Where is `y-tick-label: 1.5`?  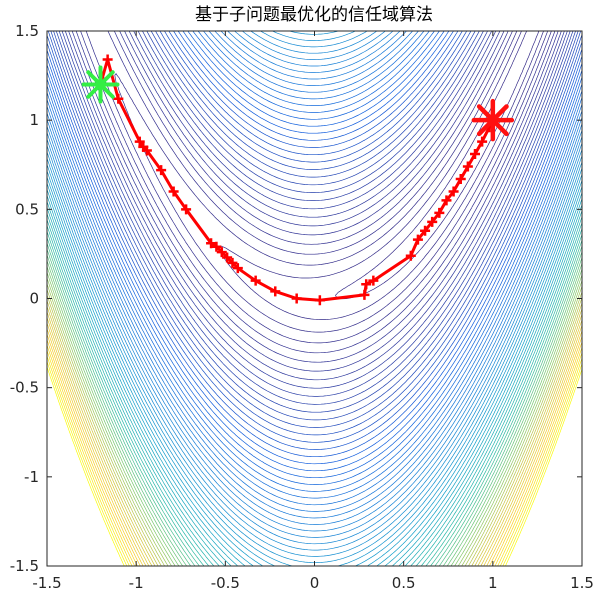 y-tick-label: 1.5 is located at coordinates (27, 31).